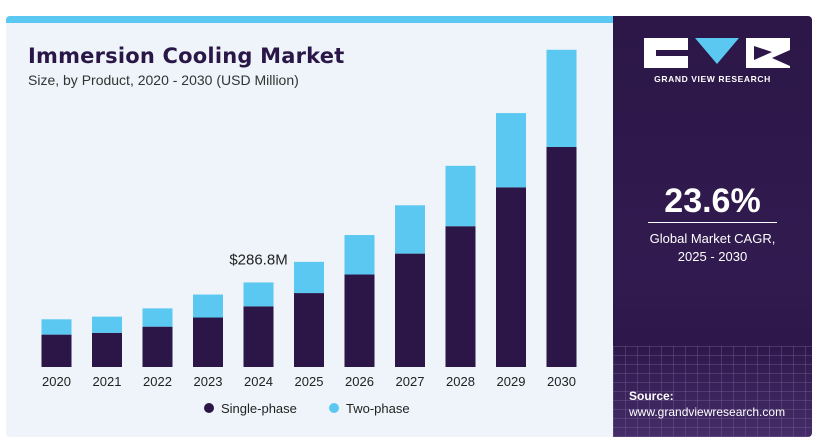  I want to click on bar-single-phase-2027, so click(410, 310).